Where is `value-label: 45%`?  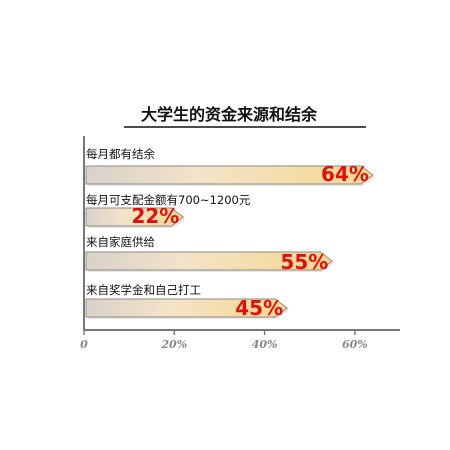 value-label: 45% is located at coordinates (259, 308).